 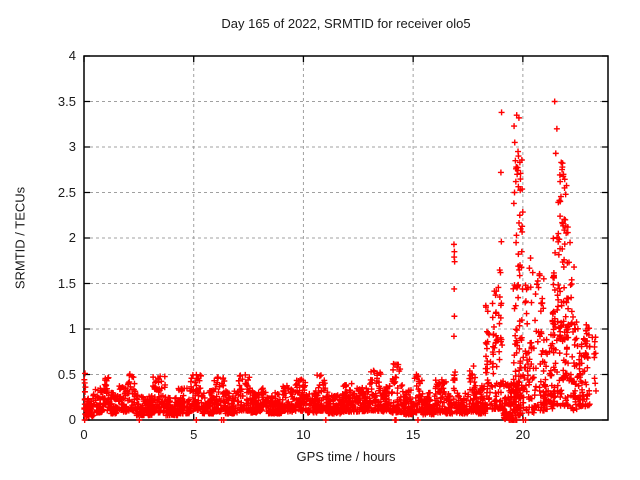 I want to click on x-tick-label: 20, so click(x=523, y=434).